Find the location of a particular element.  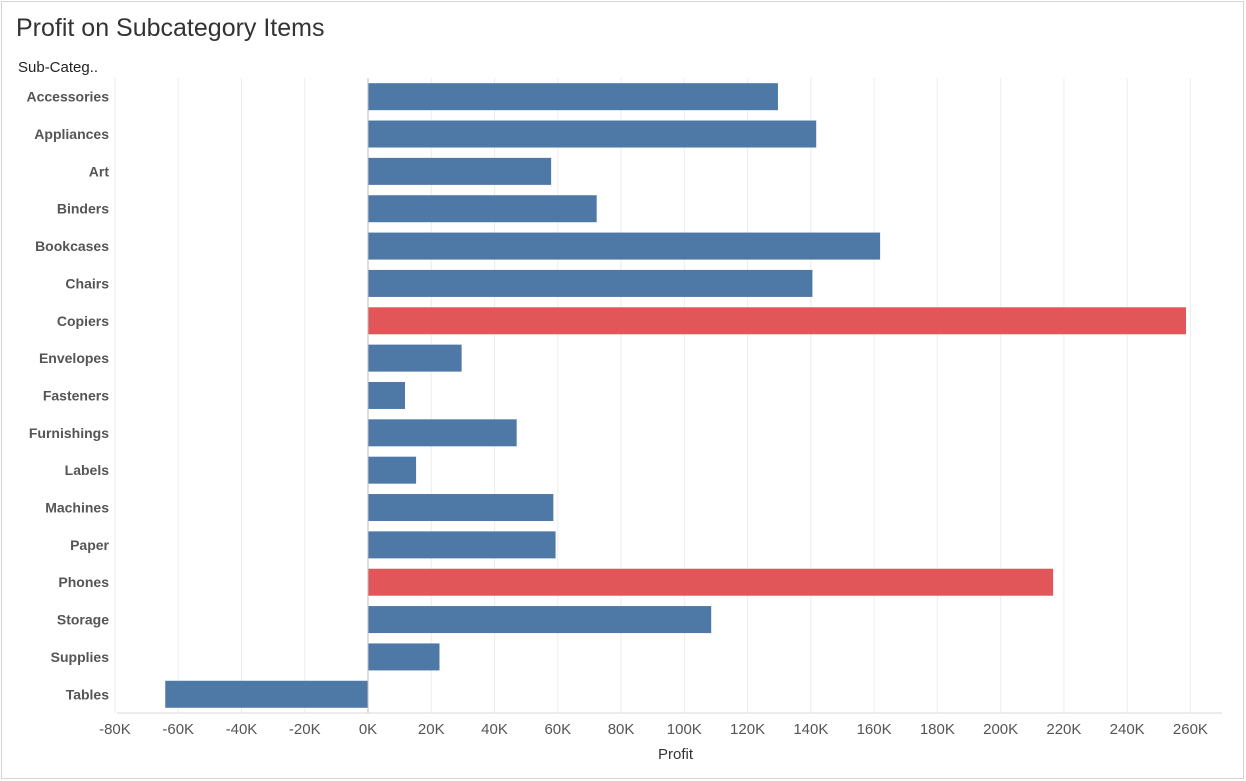

category-label: Chairs is located at coordinates (87, 283).